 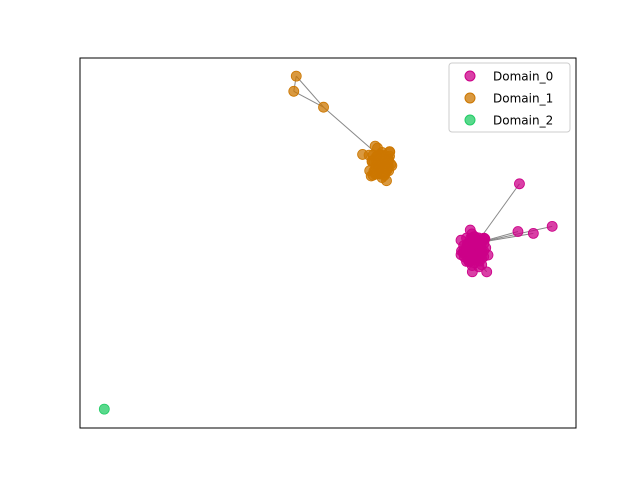 I want to click on legend-label: Domain_2, so click(x=523, y=121).